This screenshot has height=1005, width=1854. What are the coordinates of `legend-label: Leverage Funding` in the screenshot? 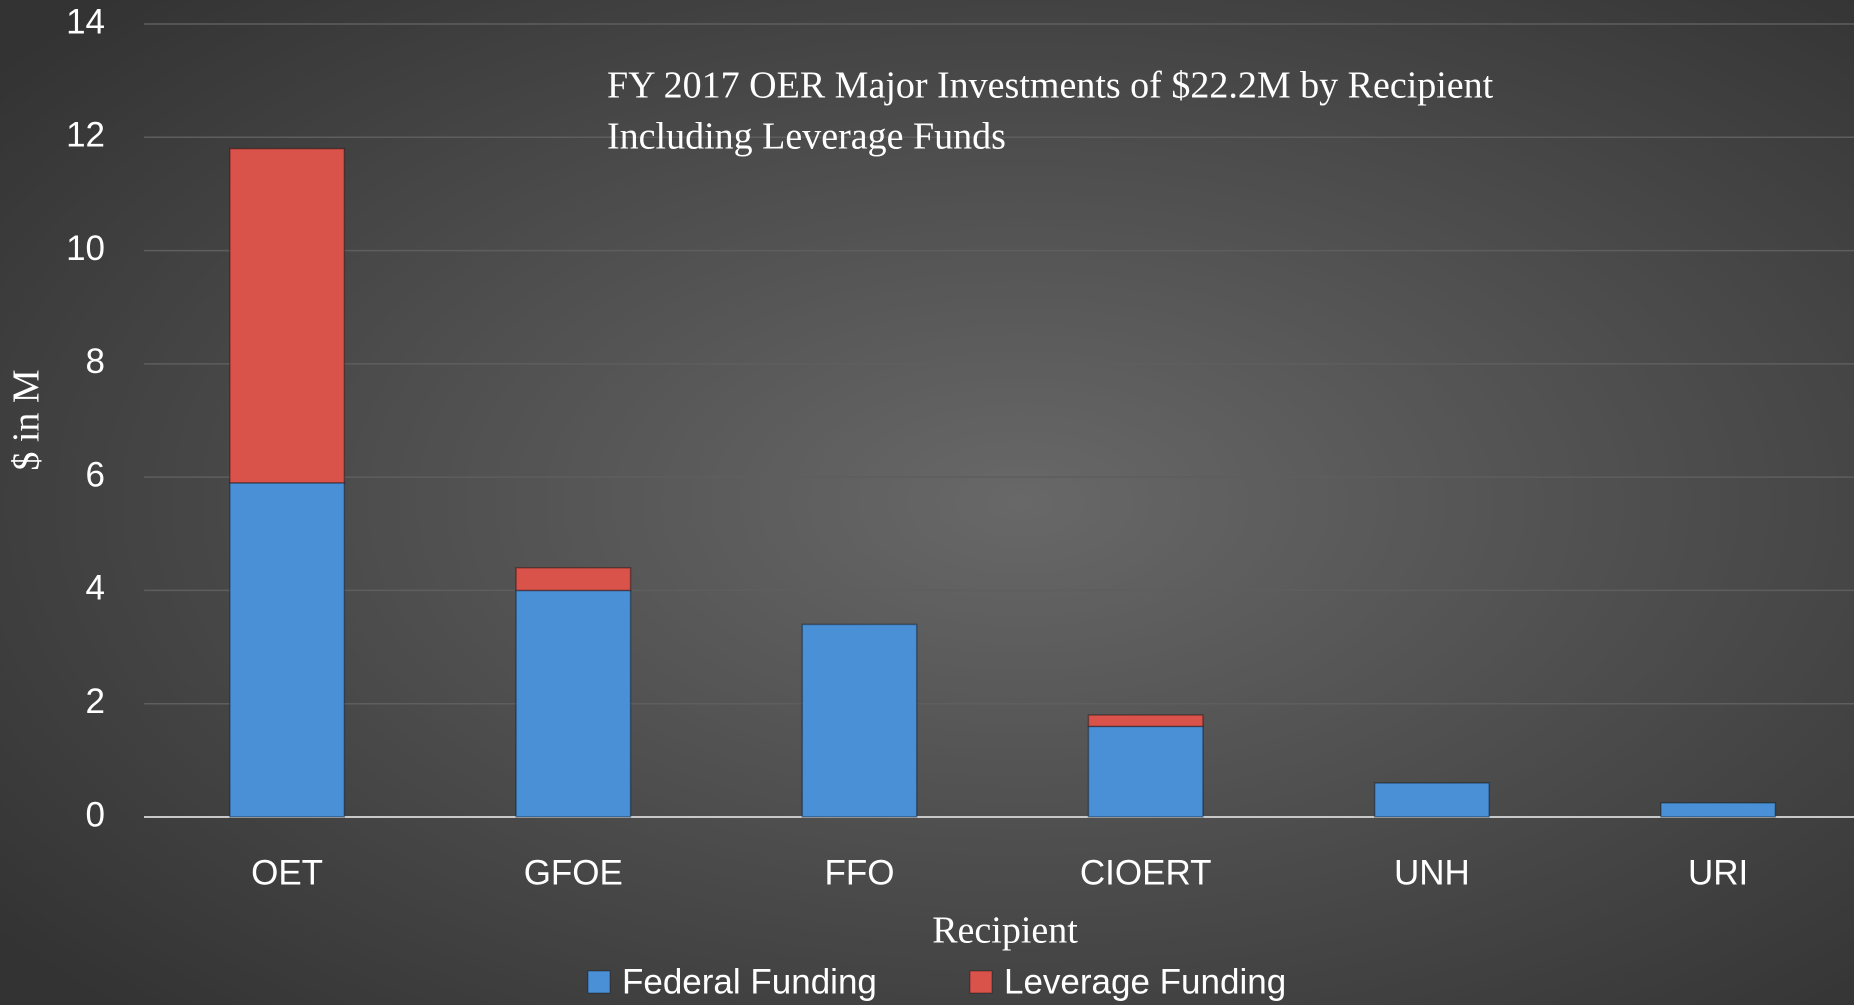 It's located at (1145, 981).